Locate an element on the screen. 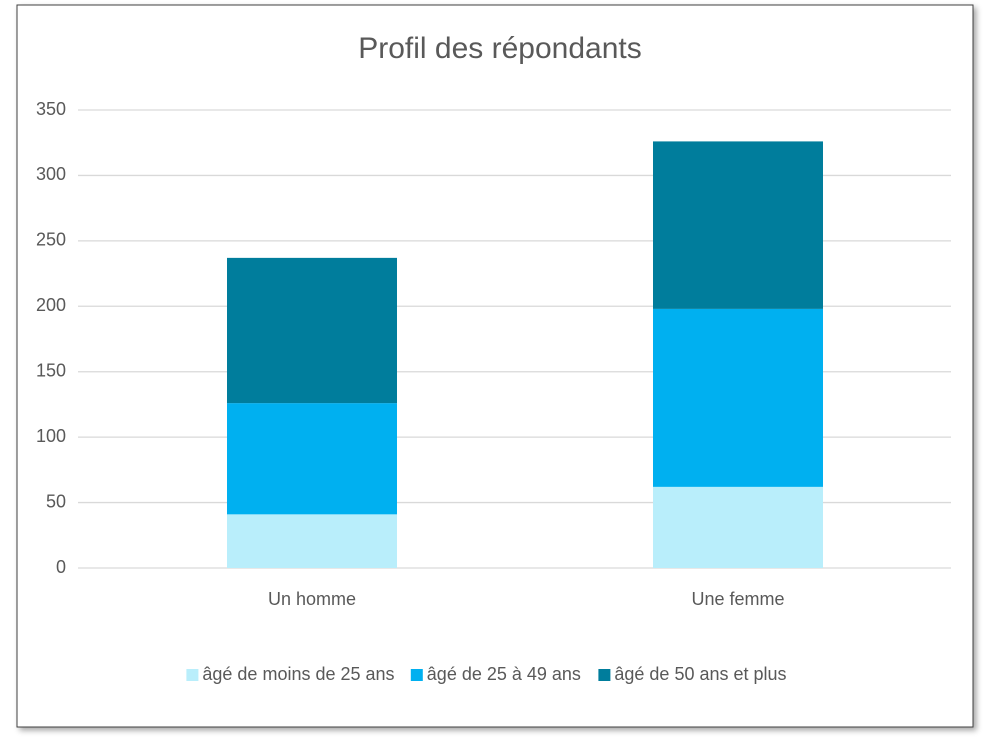 The height and width of the screenshot is (737, 991). y-tick-label: 350 is located at coordinates (51, 109).